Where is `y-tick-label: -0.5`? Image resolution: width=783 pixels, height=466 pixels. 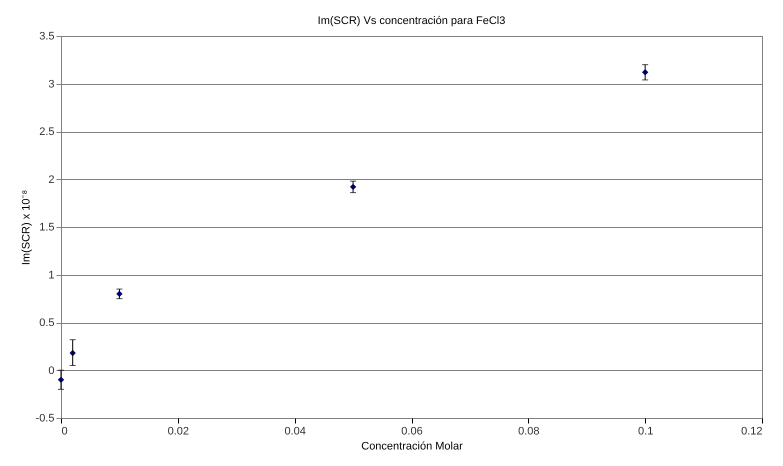 y-tick-label: -0.5 is located at coordinates (45, 418).